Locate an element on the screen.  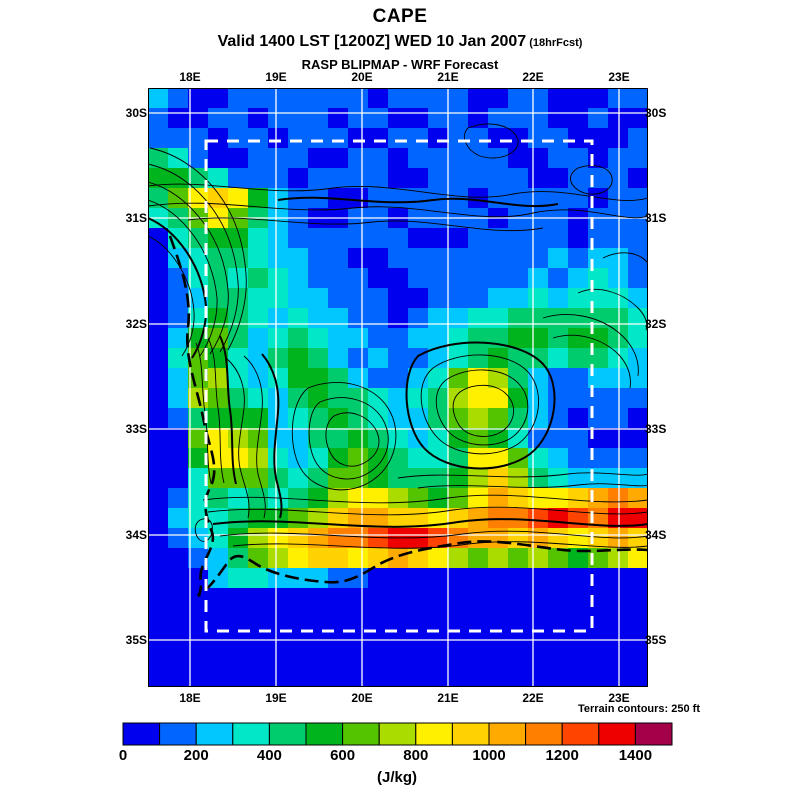
lat-label-right-35S: 35S is located at coordinates (656, 640).